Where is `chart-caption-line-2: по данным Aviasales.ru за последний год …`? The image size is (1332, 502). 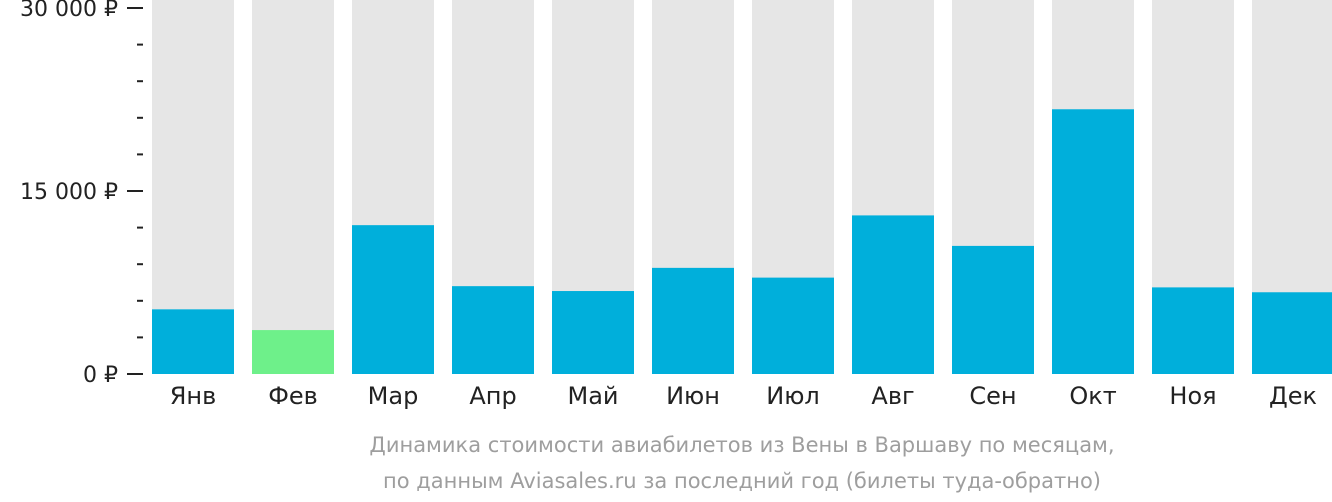
chart-caption-line-2: по данным Aviasales.ru за последний год … is located at coordinates (742, 481).